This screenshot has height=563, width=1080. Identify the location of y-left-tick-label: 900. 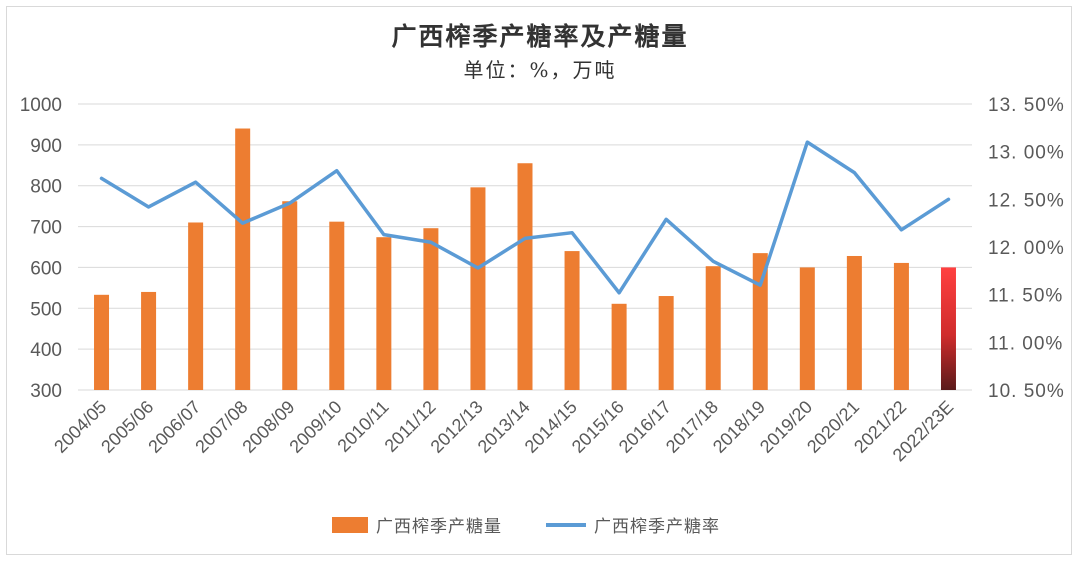
(46, 146).